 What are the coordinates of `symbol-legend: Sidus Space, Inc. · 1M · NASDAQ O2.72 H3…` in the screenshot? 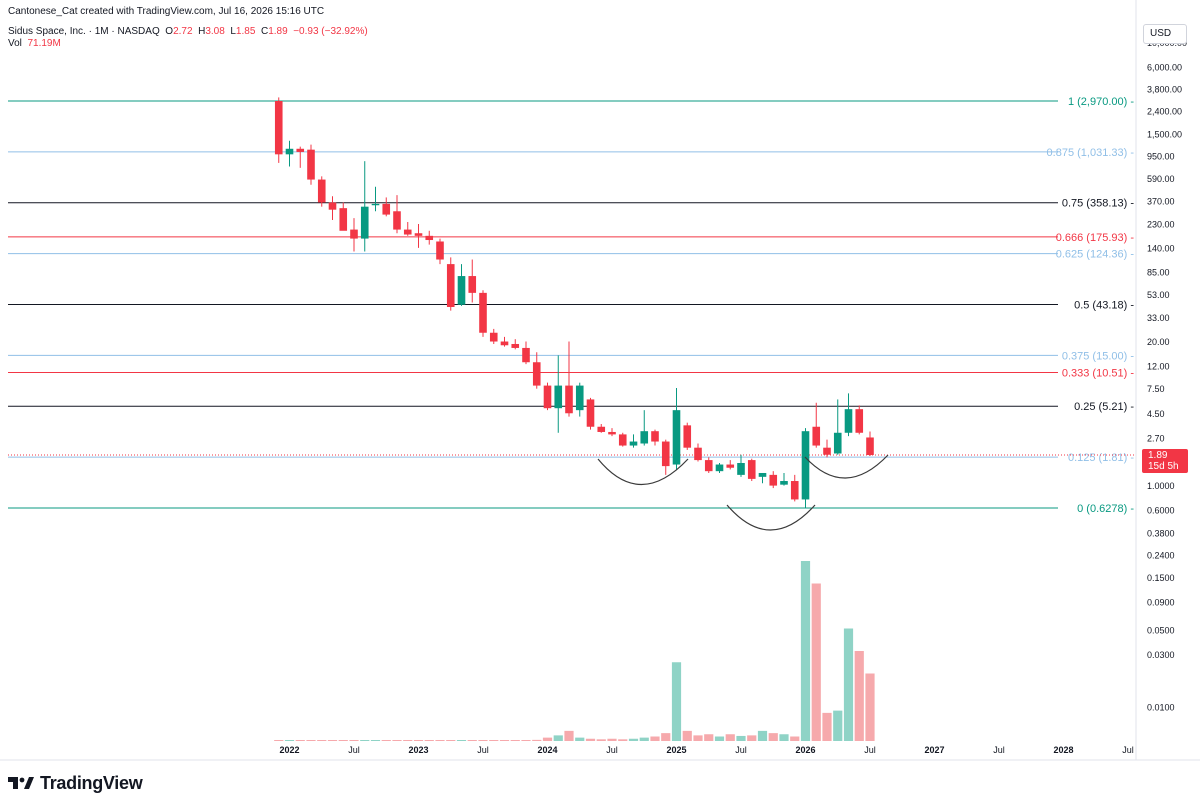 It's located at (188, 31).